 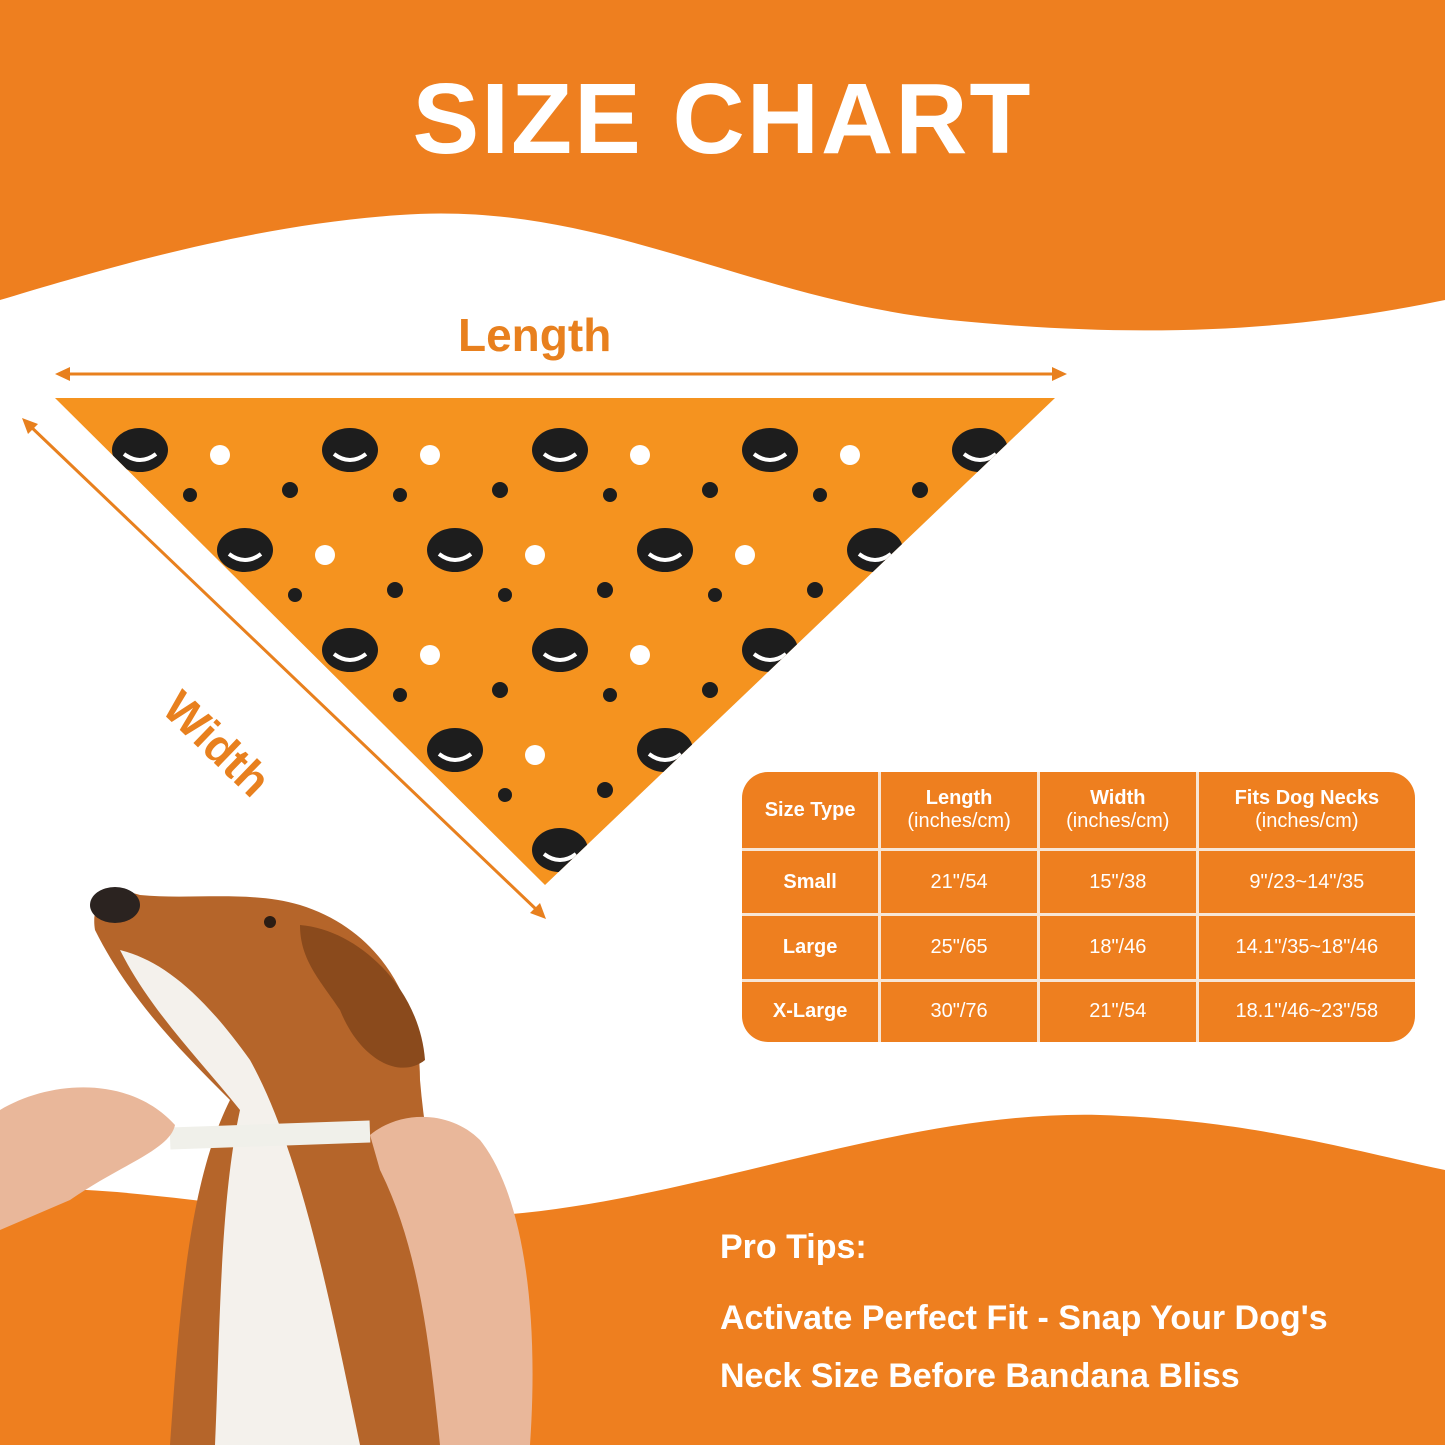 I want to click on cell: 25"/65, so click(x=959, y=947).